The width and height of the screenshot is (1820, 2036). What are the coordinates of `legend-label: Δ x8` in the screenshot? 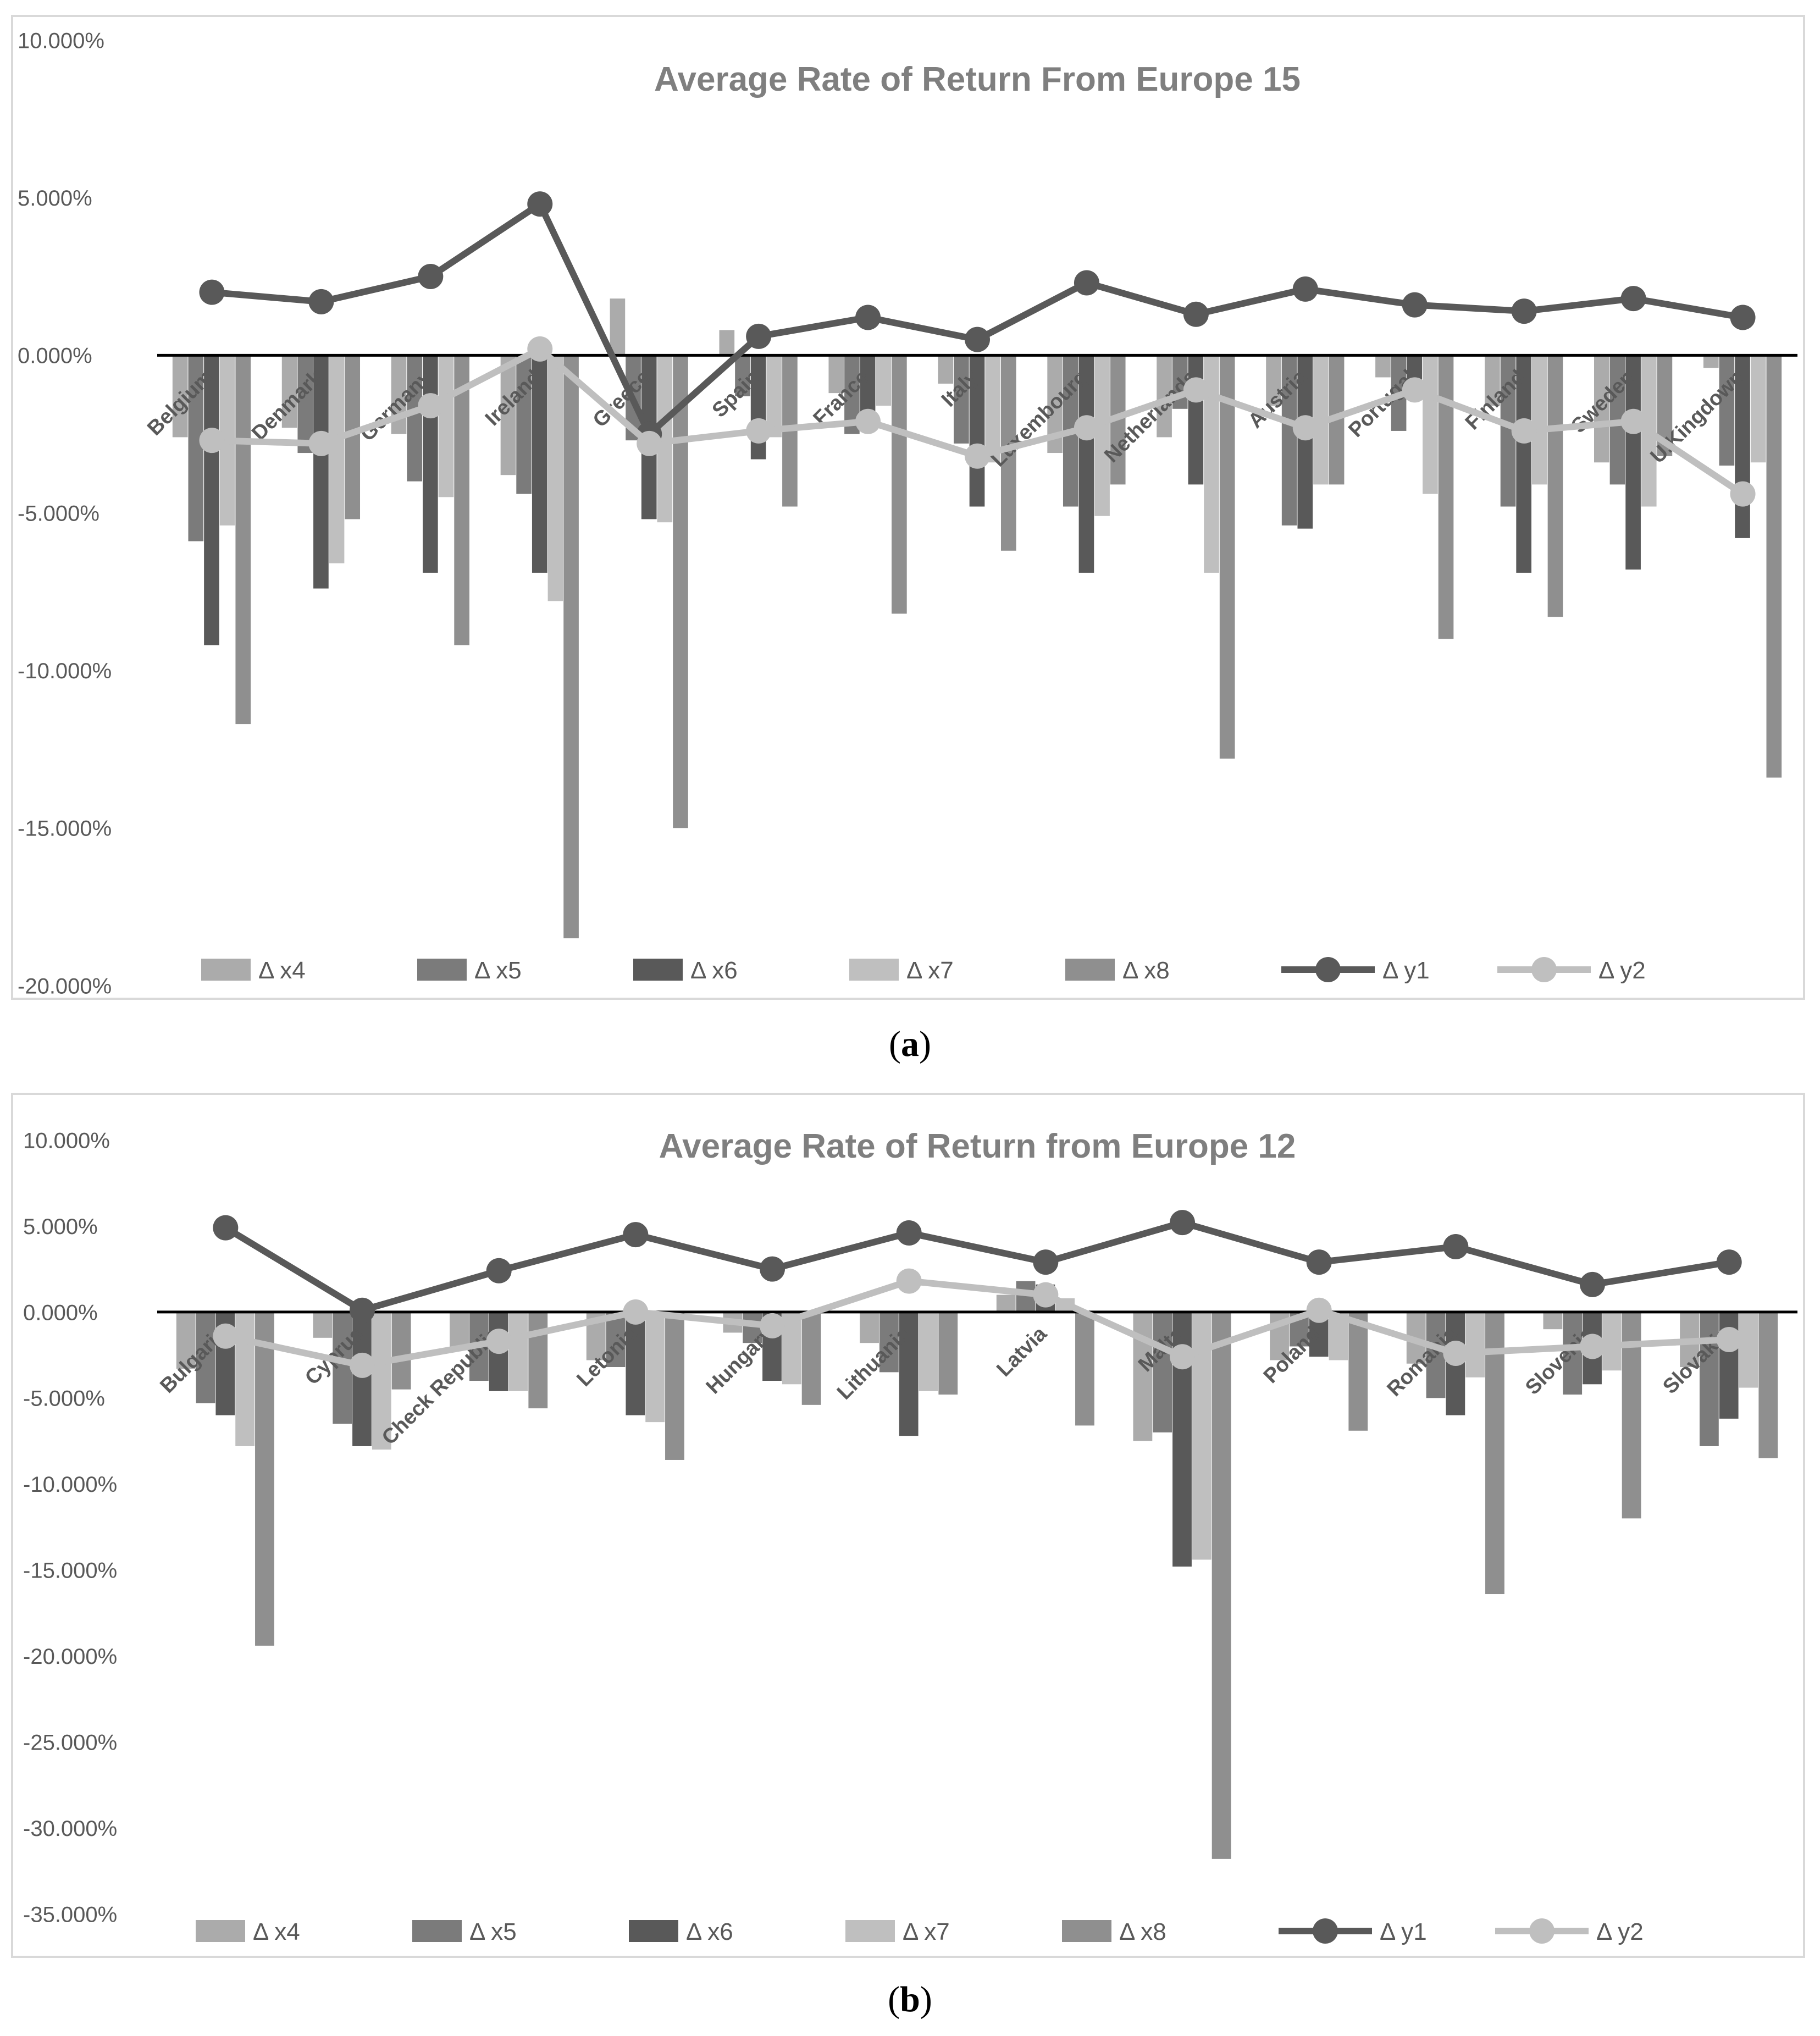 It's located at (1142, 1931).